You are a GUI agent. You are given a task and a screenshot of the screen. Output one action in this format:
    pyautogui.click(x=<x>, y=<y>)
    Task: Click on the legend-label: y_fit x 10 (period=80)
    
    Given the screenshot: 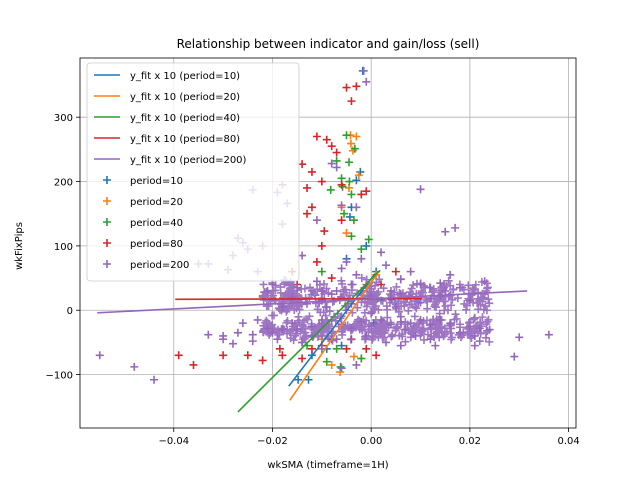 What is the action you would take?
    pyautogui.click(x=185, y=139)
    